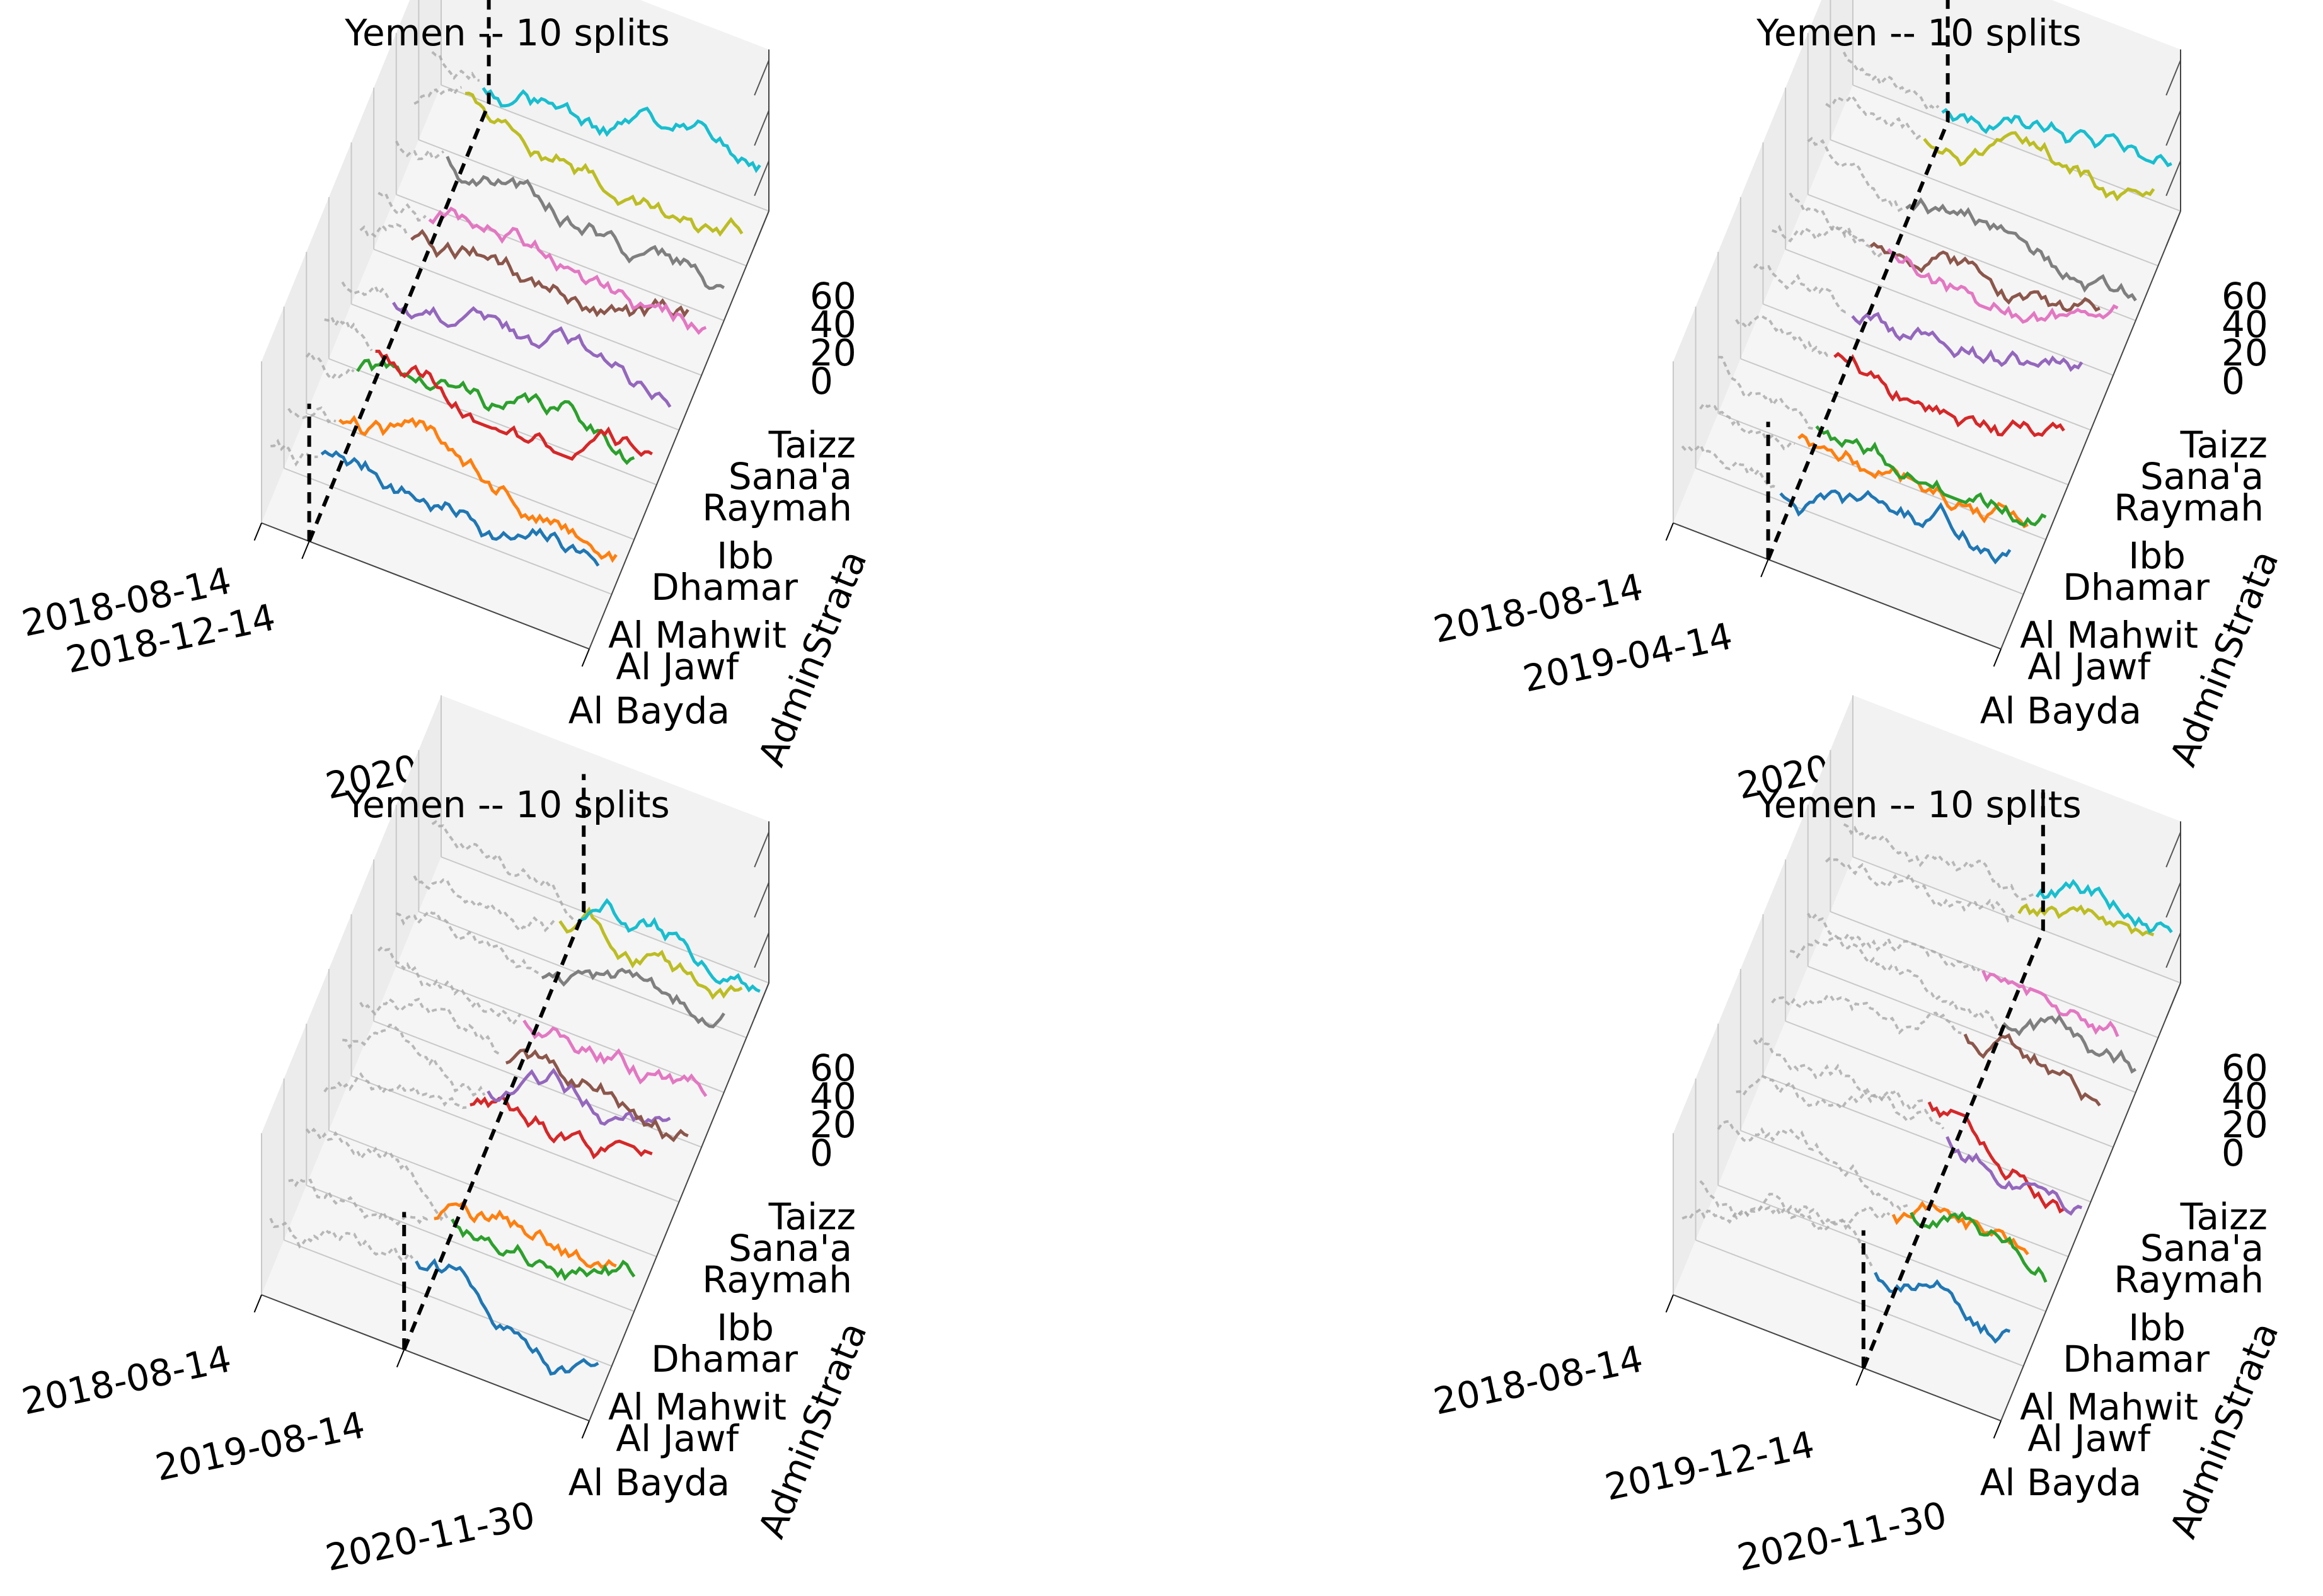 This screenshot has width=2323, height=1596. Describe the element at coordinates (1628, 657) in the screenshot. I see `x-tick-label: 2019-04-14` at that location.